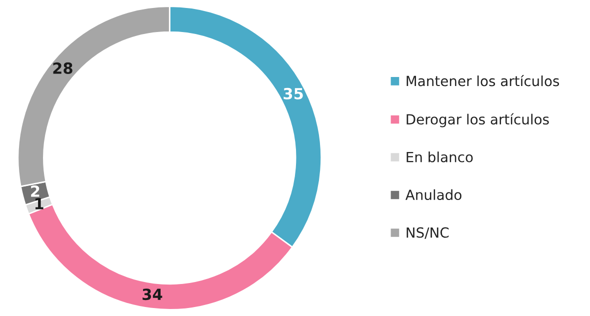 This screenshot has width=590, height=316. I want to click on legend-label: NS/NC, so click(427, 233).